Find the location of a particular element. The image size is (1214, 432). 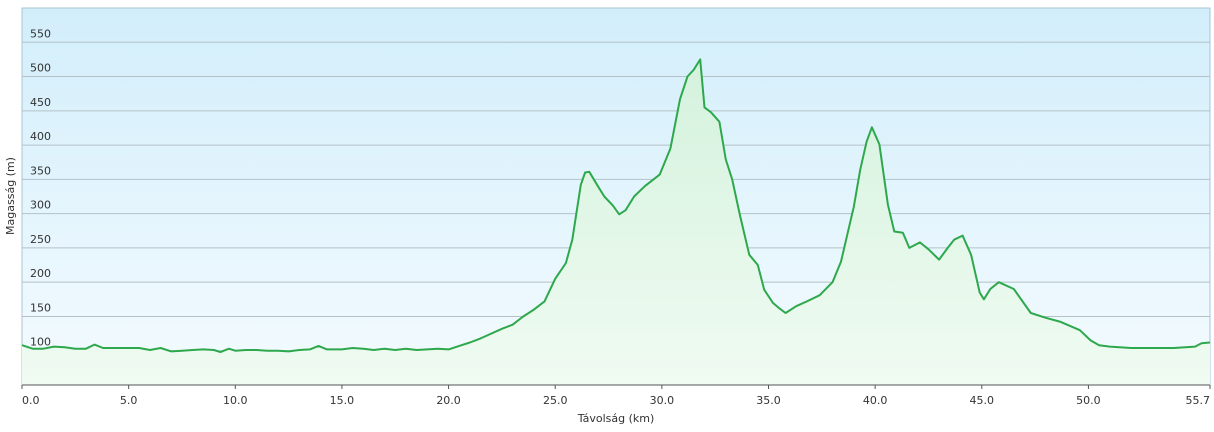

y-tick-label: 400 is located at coordinates (40, 136).